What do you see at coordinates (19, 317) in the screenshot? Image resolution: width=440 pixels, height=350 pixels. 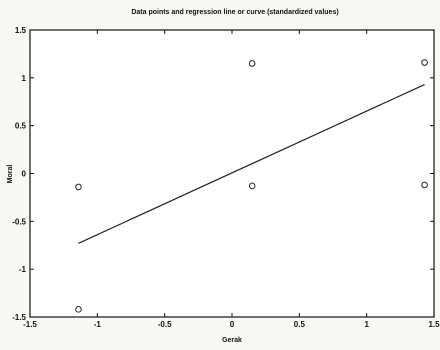 I see `y-tick-label: -1.5` at bounding box center [19, 317].